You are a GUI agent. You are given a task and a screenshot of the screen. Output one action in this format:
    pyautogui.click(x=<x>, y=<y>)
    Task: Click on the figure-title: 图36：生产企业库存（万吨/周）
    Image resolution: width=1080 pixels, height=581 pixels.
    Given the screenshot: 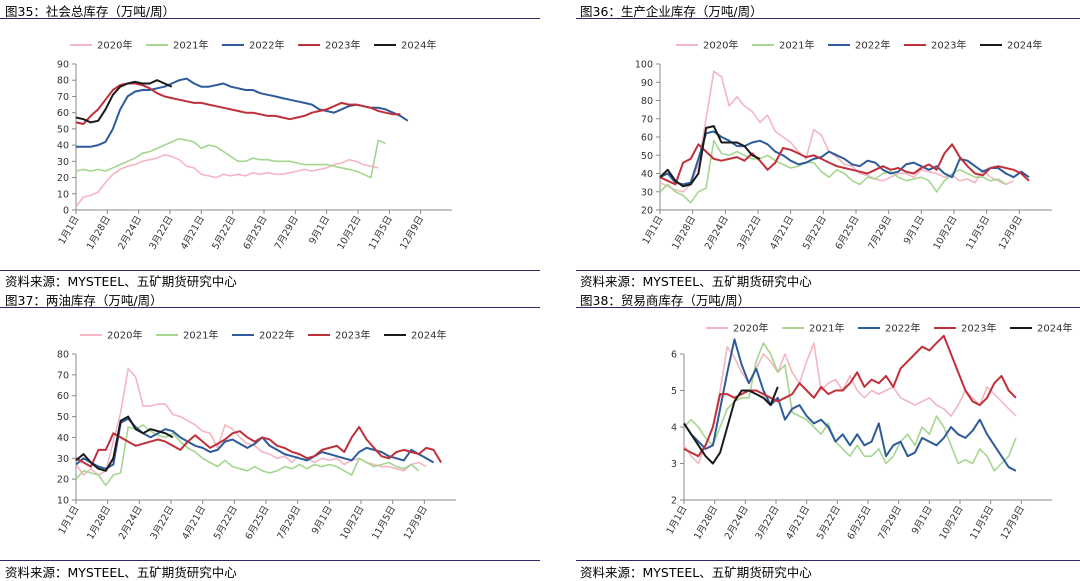 What is the action you would take?
    pyautogui.click(x=671, y=11)
    